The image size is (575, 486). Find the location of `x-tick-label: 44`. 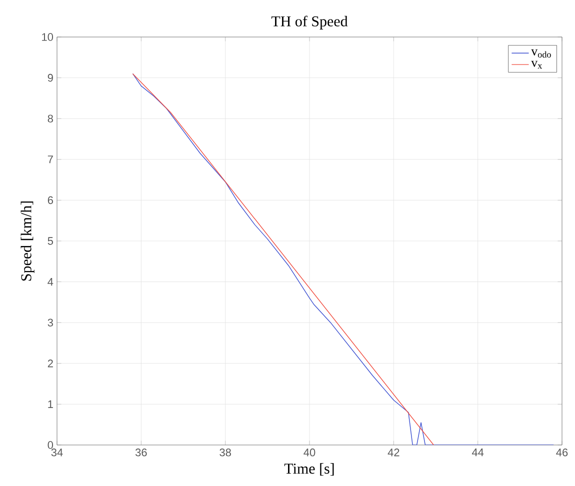

x-tick-label: 44 is located at coordinates (478, 452).